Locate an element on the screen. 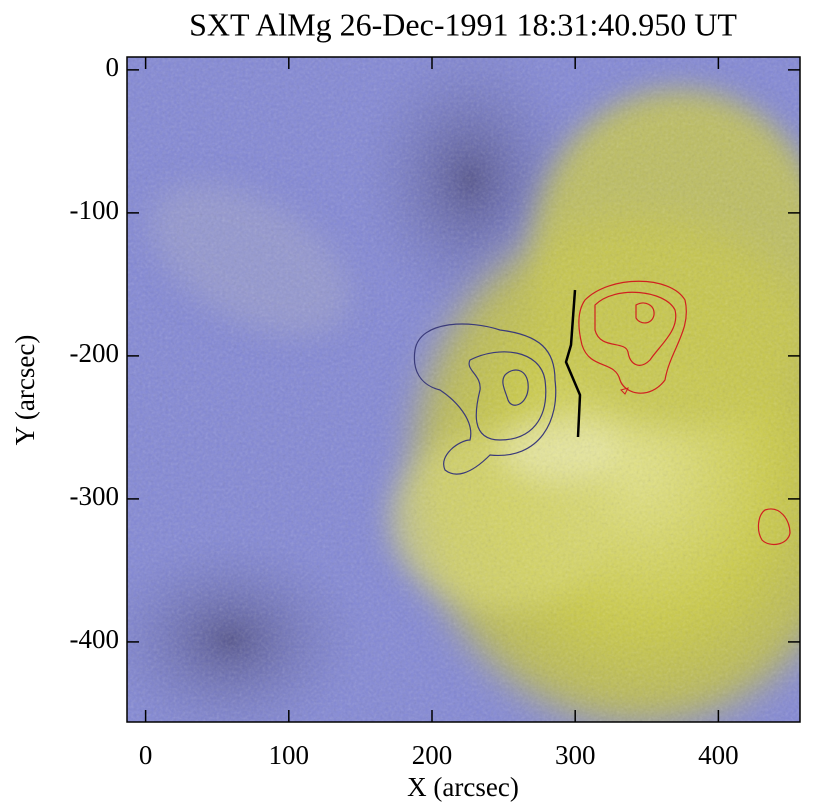 This screenshot has height=808, width=813. y-tick-label: -200 is located at coordinates (95, 353).